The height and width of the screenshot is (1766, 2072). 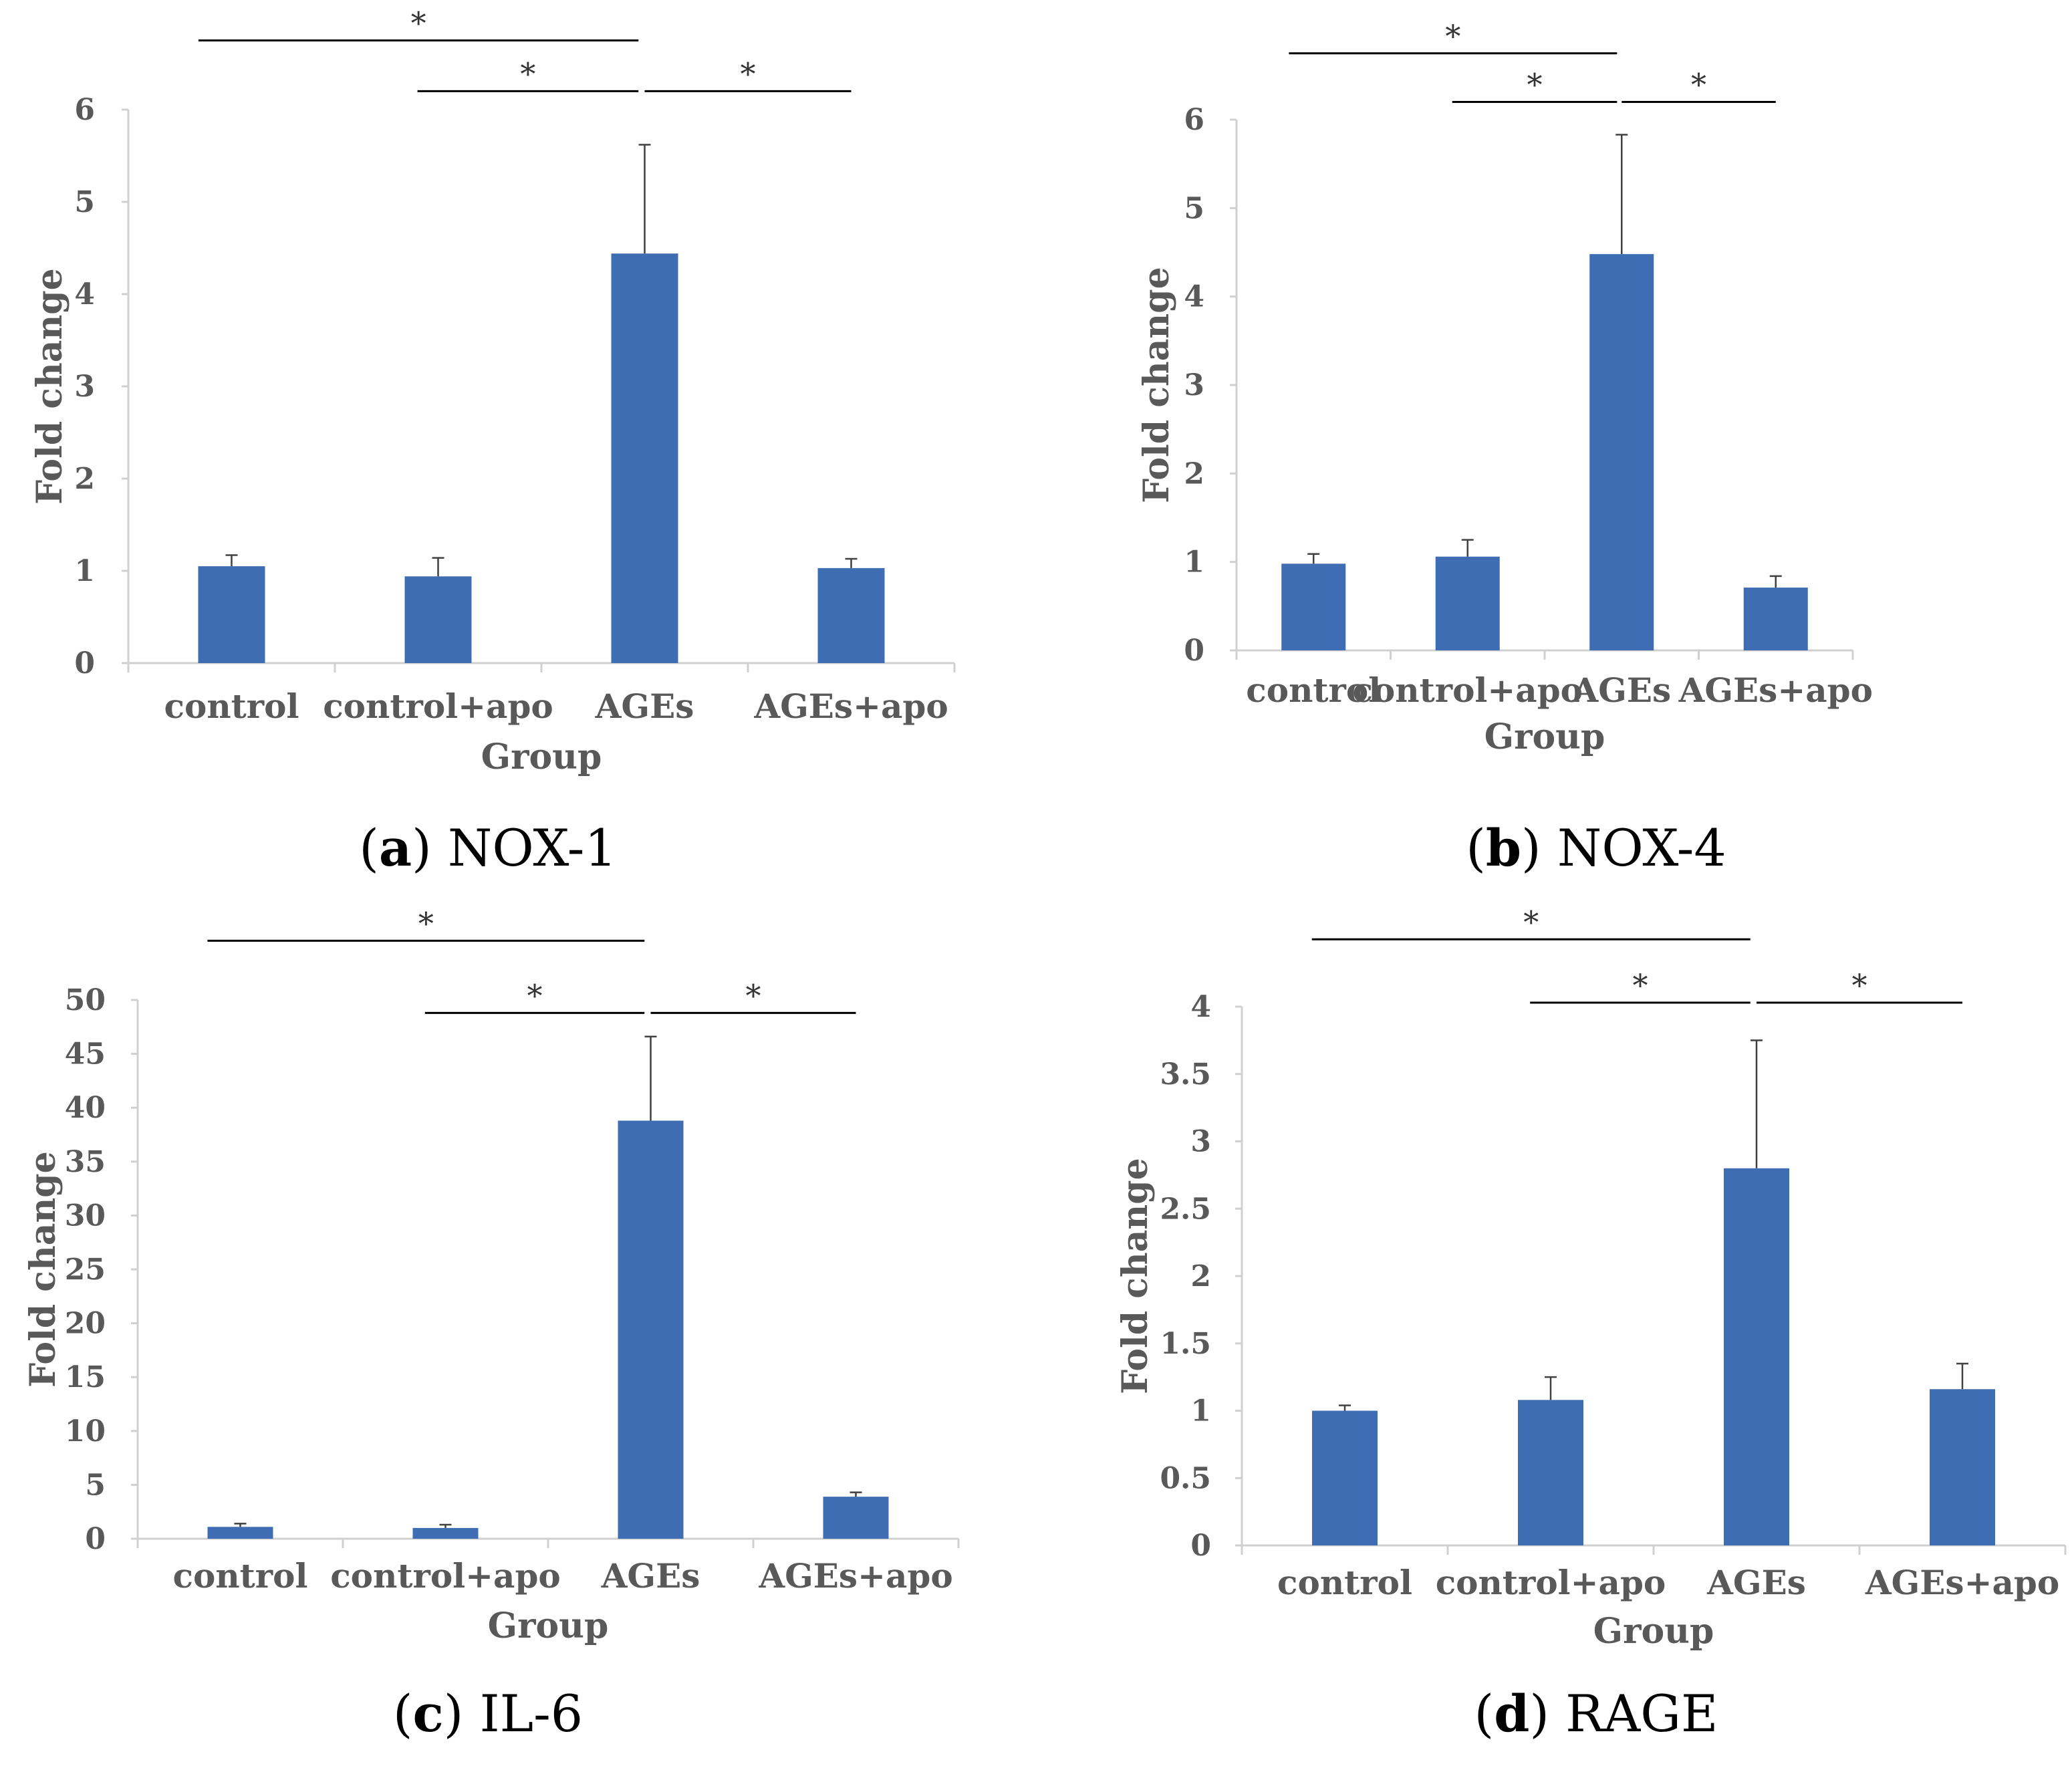 I want to click on y-tick-label: 15, so click(x=85, y=1377).